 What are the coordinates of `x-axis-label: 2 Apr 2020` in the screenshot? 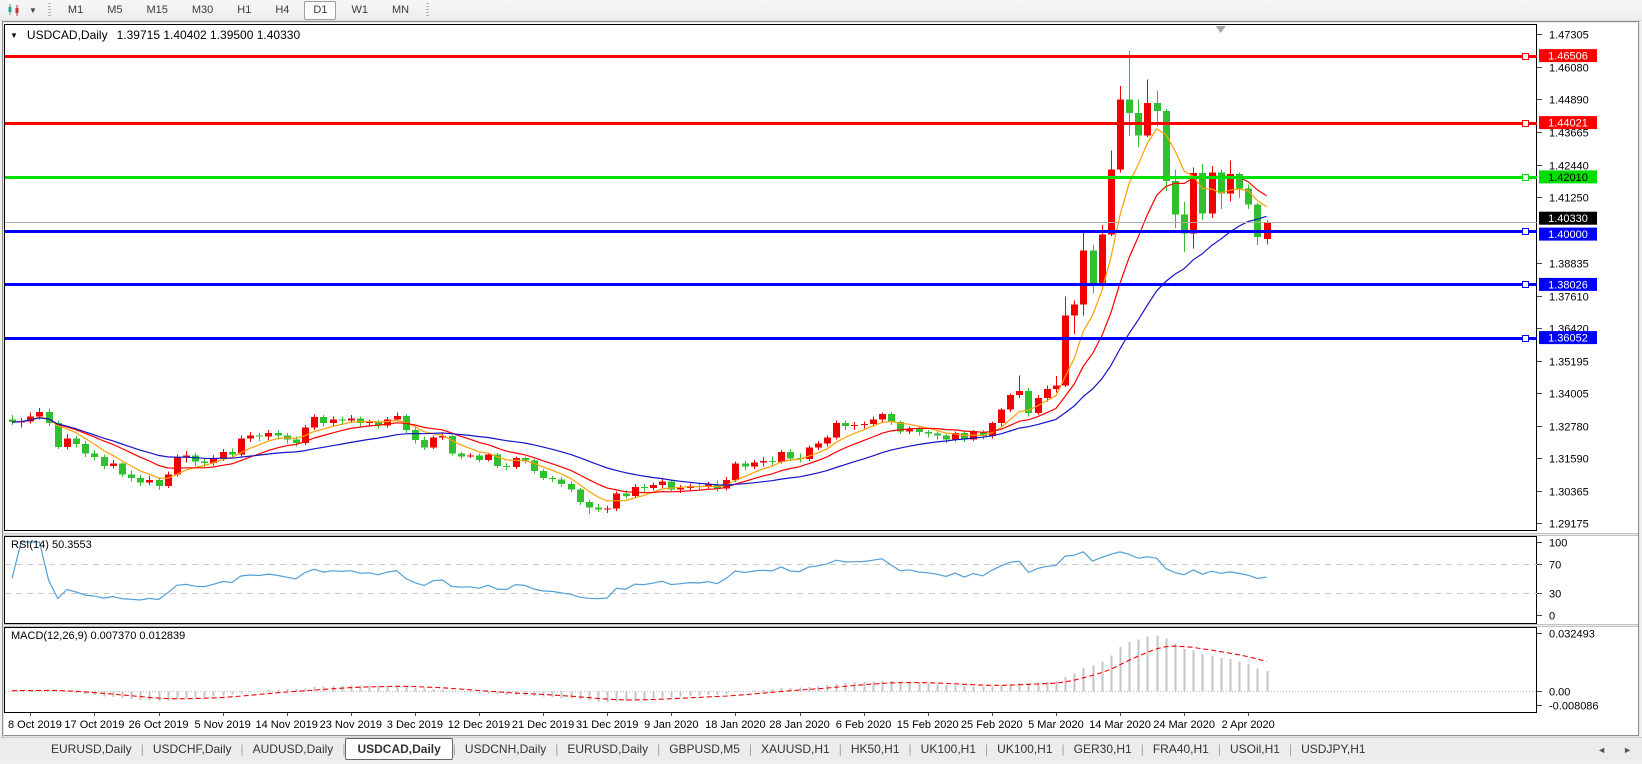 It's located at (1248, 725).